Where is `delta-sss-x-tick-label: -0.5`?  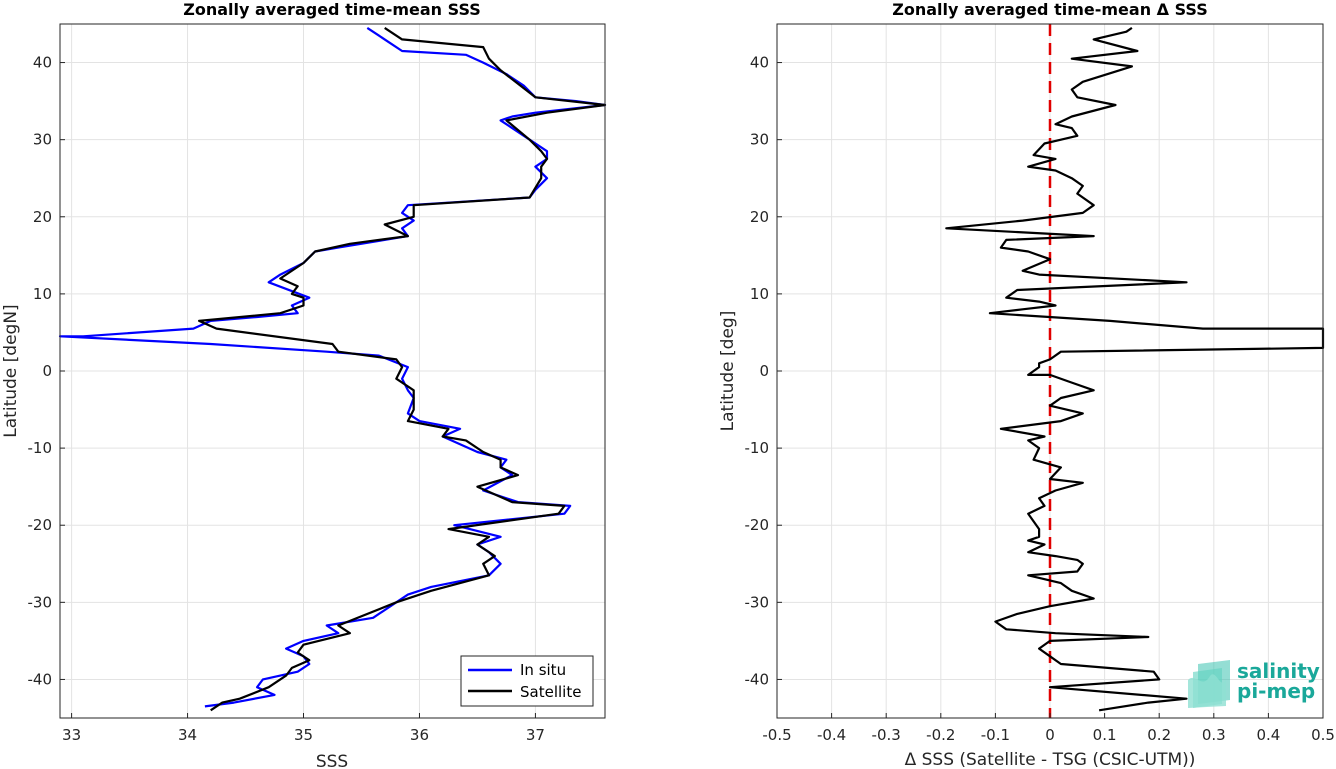 delta-sss-x-tick-label: -0.5 is located at coordinates (776, 735).